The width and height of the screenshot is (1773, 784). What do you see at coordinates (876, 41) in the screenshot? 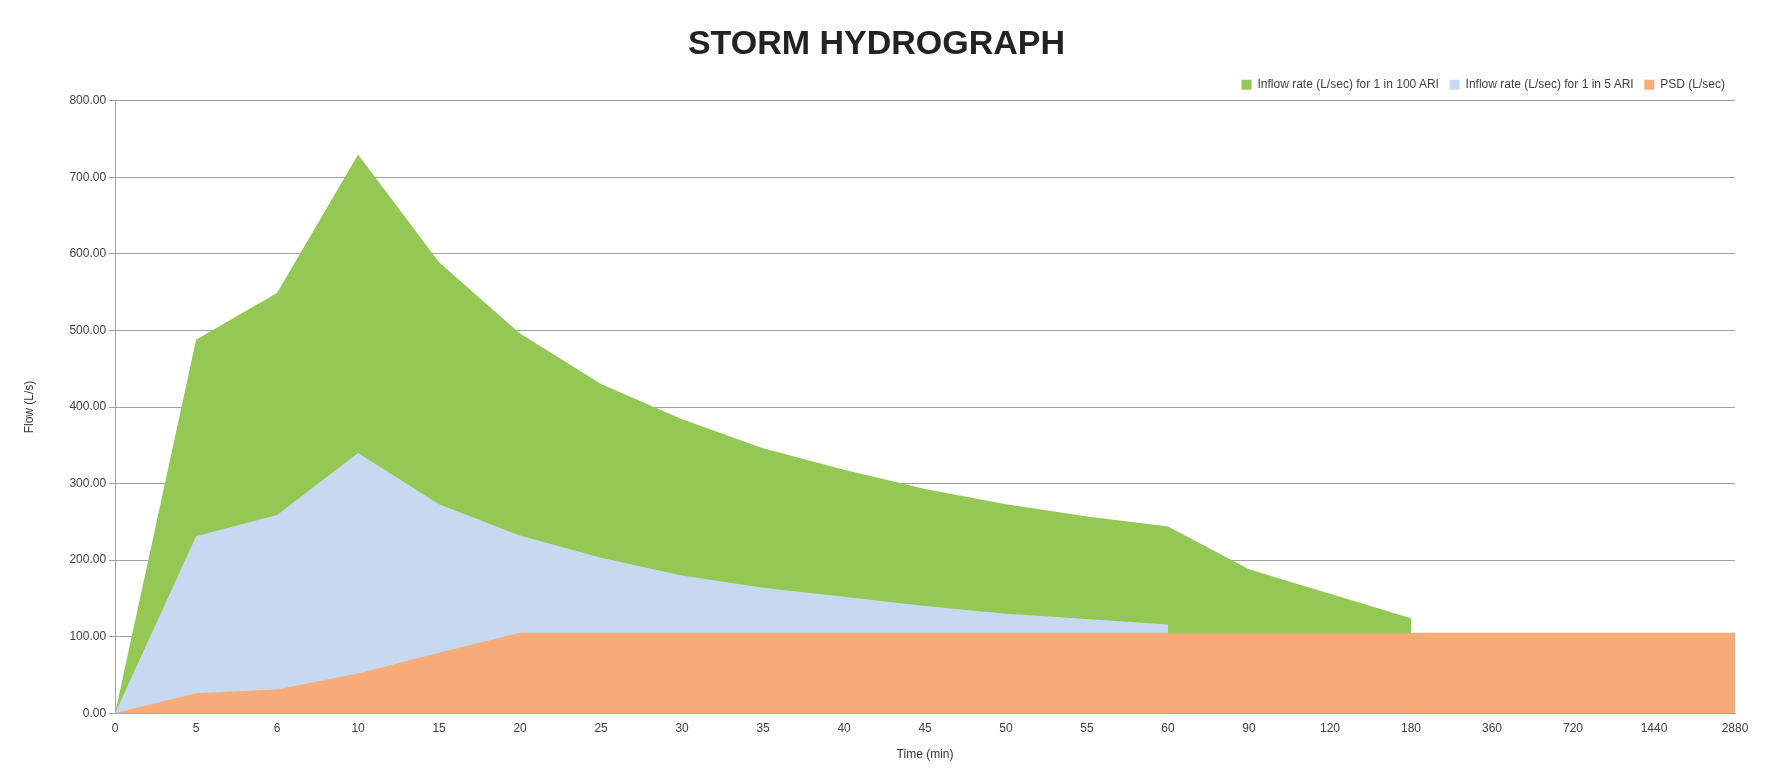
I see `chart-title: STORM HYDROGRAPH` at bounding box center [876, 41].